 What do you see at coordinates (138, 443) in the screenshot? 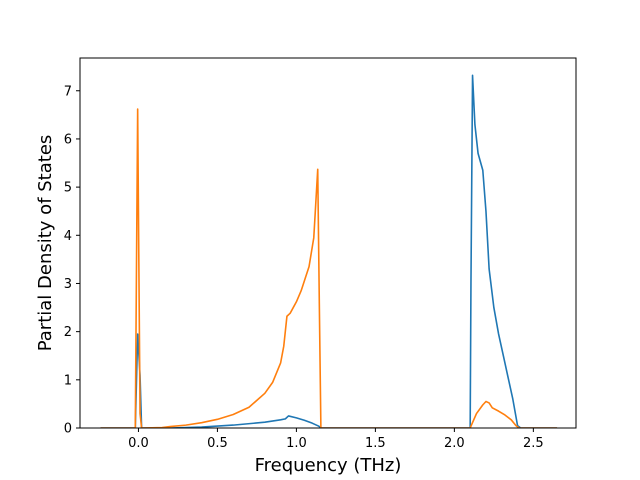
I see `x-tick-label: 0.0` at bounding box center [138, 443].